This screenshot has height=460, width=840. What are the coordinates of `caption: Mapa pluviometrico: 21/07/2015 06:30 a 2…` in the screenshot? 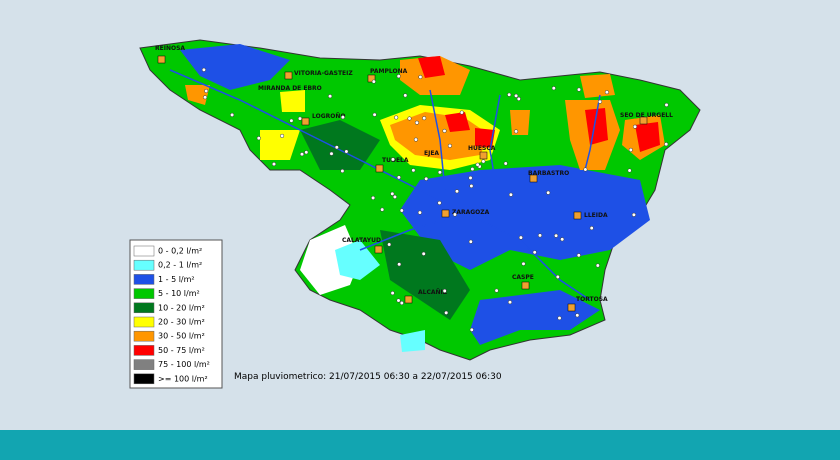 It's located at (368, 377).